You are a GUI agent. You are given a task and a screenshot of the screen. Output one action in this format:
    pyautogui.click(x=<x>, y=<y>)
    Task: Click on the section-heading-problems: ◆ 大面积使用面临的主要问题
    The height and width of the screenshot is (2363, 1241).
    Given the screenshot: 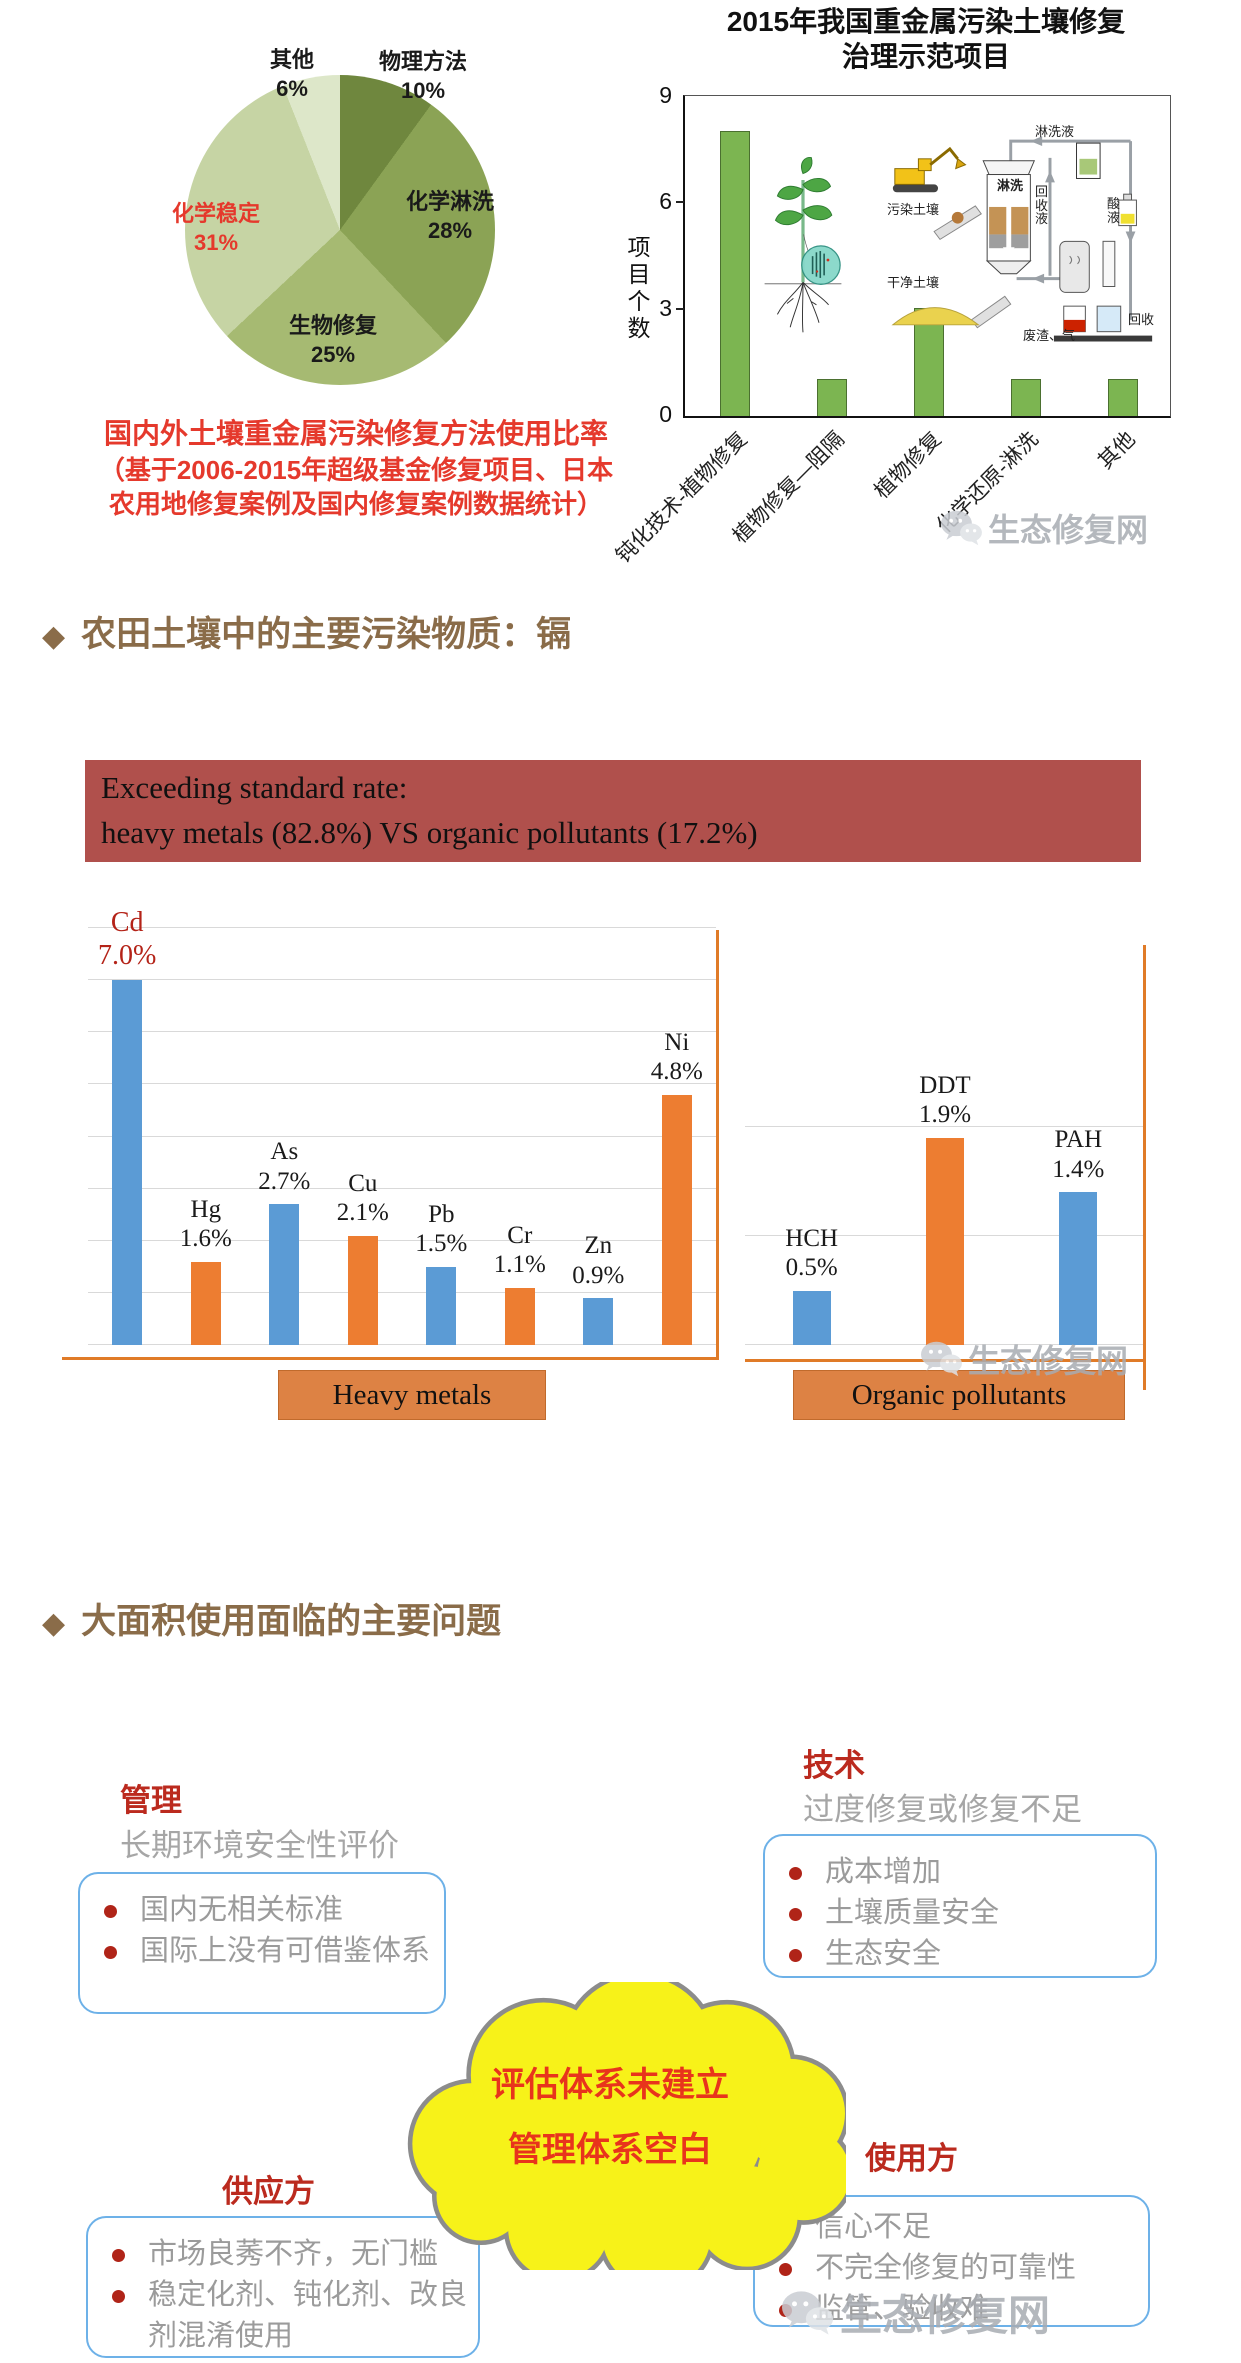 What is the action you would take?
    pyautogui.click(x=271, y=1618)
    